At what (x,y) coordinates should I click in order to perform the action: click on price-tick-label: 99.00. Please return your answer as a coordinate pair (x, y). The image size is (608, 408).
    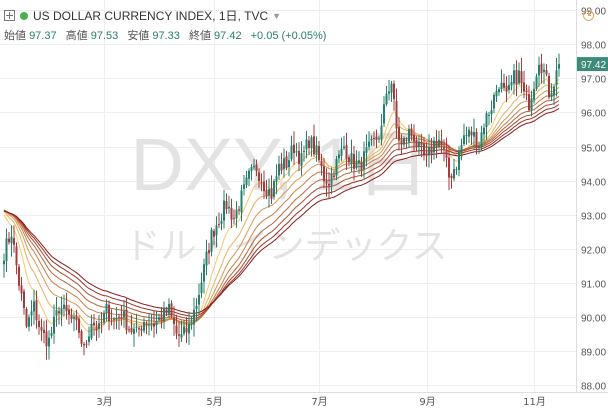
    Looking at the image, I should click on (593, 12).